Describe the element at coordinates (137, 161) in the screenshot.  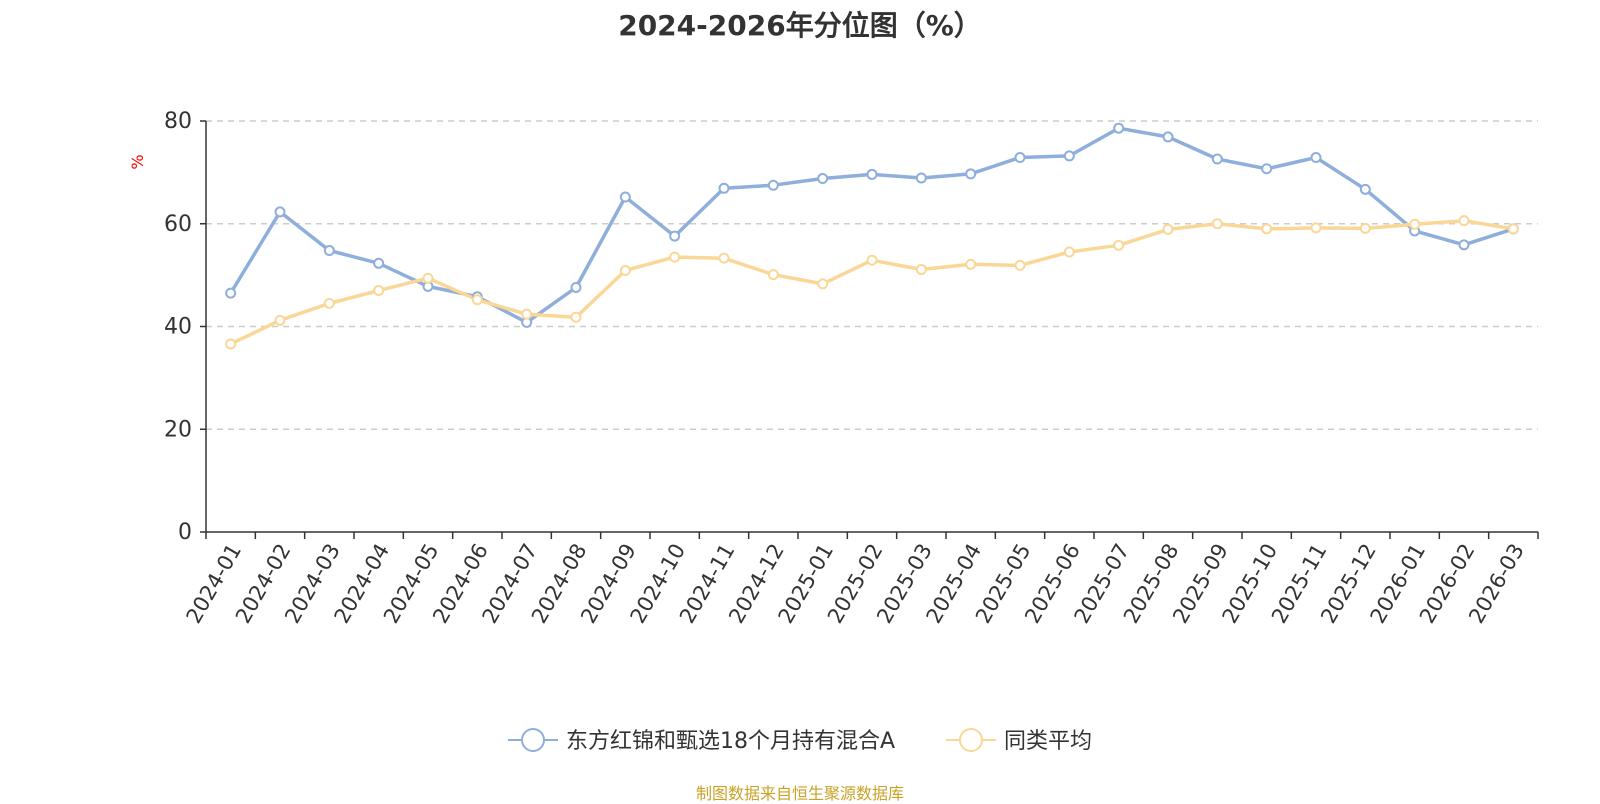
I see `y-axis-label: %` at that location.